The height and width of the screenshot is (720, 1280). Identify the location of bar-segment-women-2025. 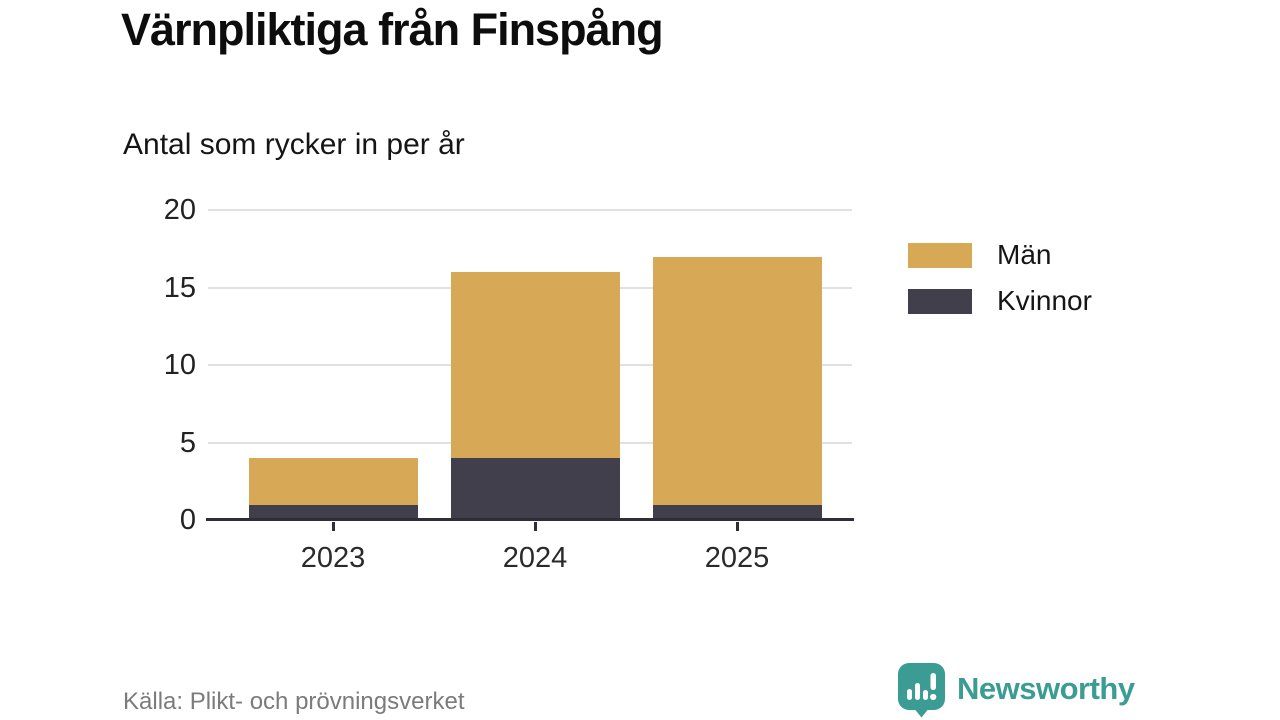
(737, 512).